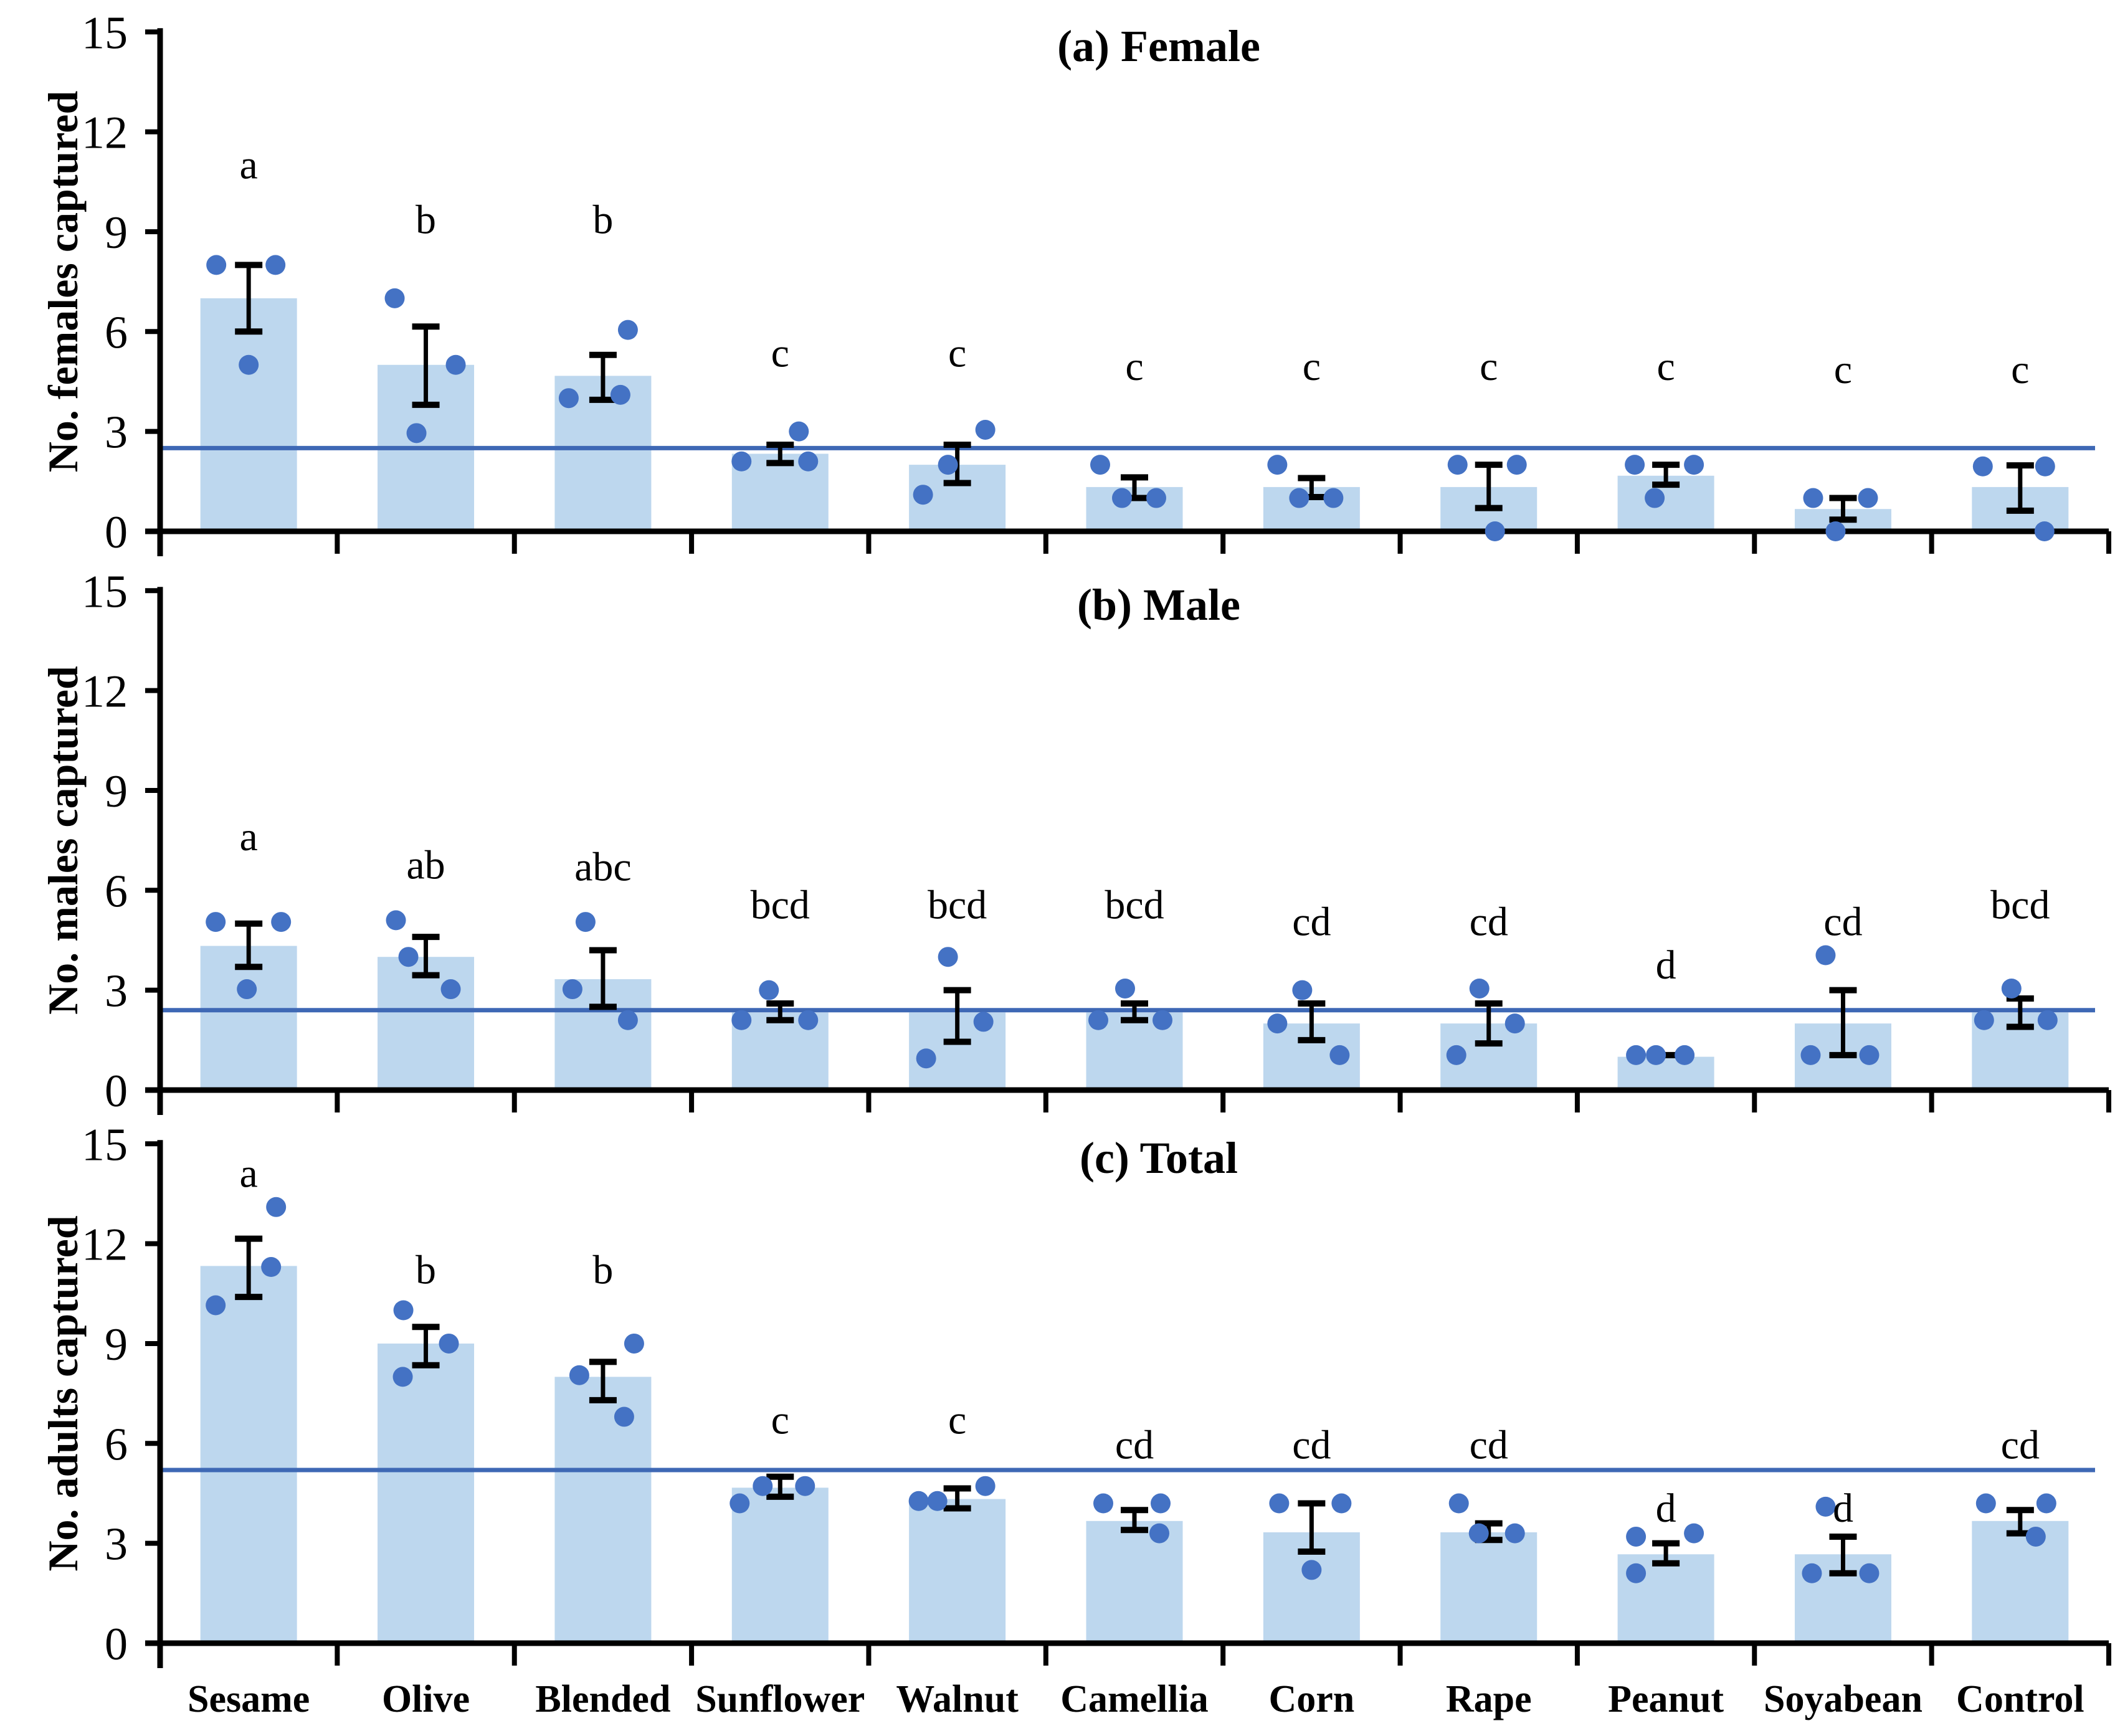  What do you see at coordinates (425, 865) in the screenshot?
I see `sig-letter: ab` at bounding box center [425, 865].